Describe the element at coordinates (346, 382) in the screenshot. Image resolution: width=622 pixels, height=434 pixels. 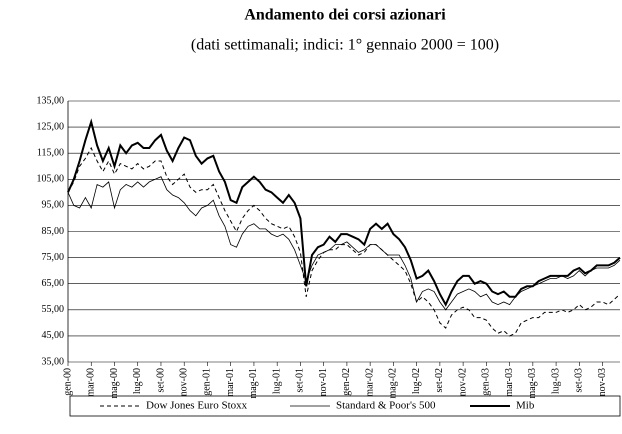
I see `x-tick-label: gen-02` at that location.